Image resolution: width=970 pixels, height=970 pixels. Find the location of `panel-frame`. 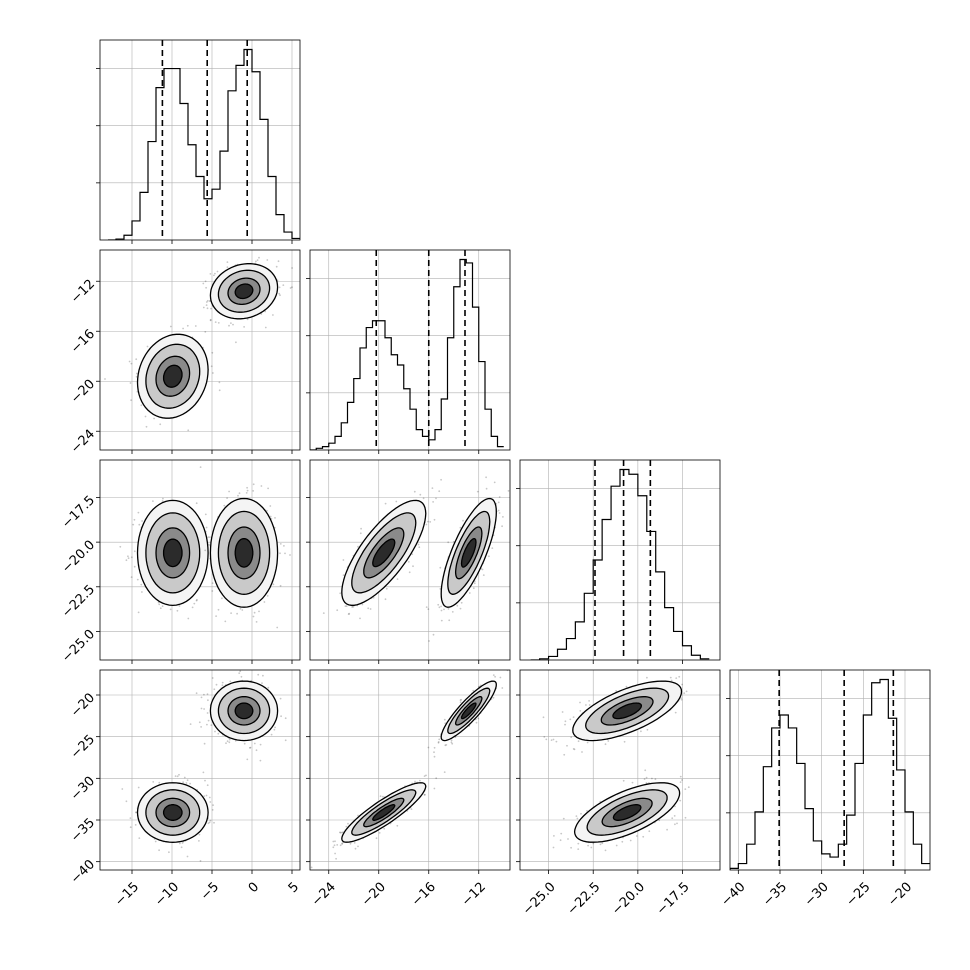

panel-frame is located at coordinates (410, 350).